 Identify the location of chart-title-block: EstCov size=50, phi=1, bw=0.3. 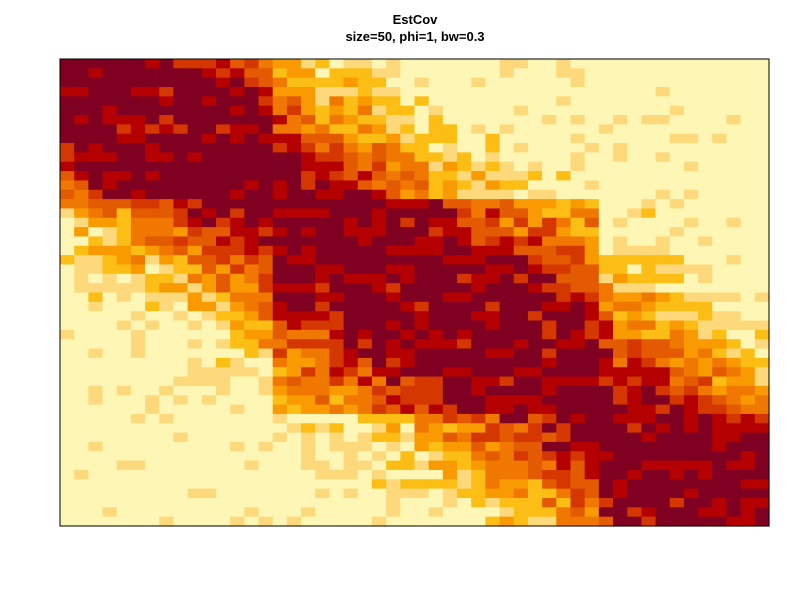
(400, 28).